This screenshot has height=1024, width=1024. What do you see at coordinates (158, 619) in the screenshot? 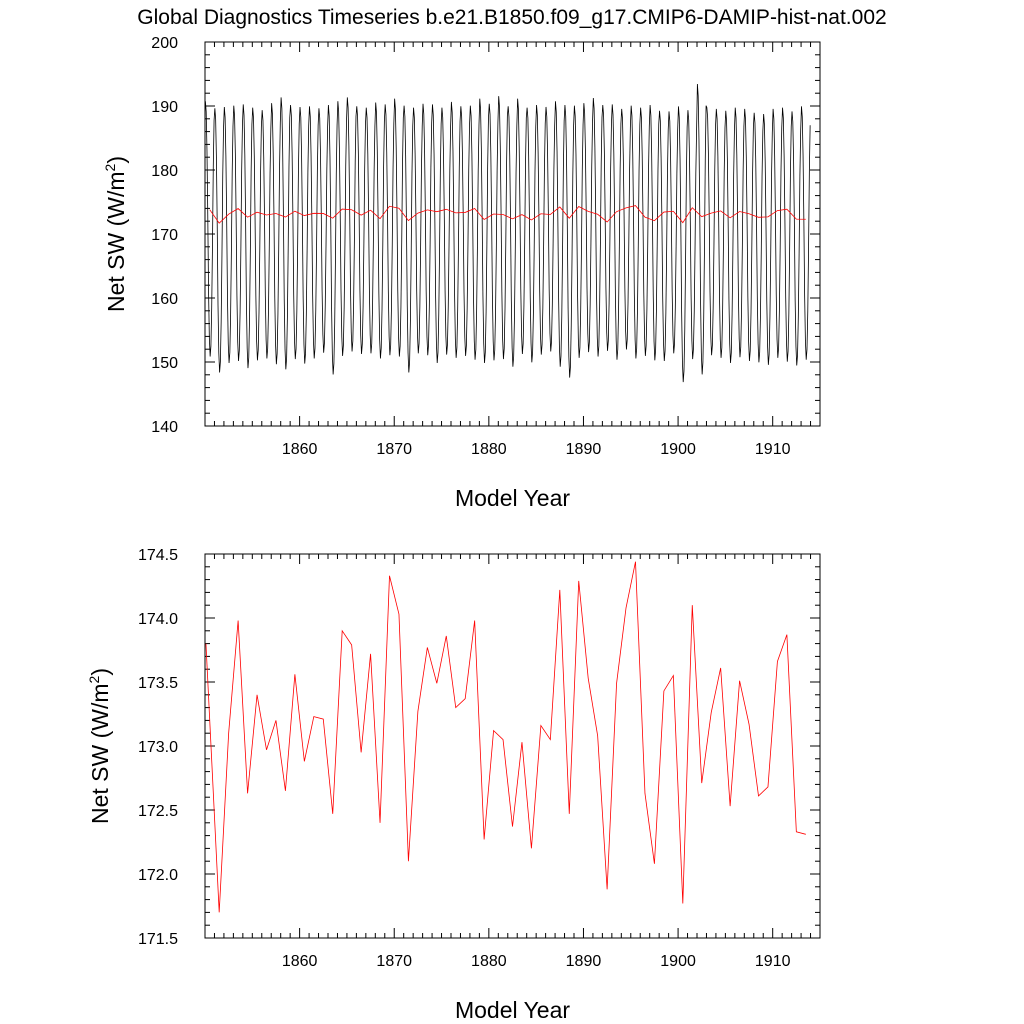
I see `y-tick-label: 174.0` at bounding box center [158, 619].